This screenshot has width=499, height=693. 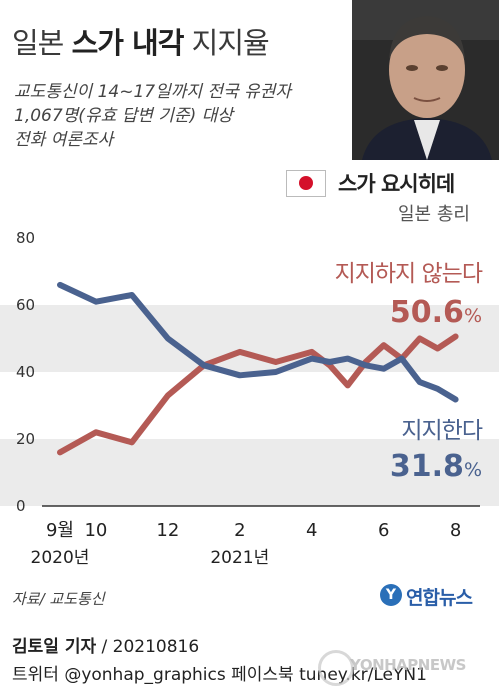 I want to click on oppose-latest-value: 50.6%, so click(x=436, y=312).